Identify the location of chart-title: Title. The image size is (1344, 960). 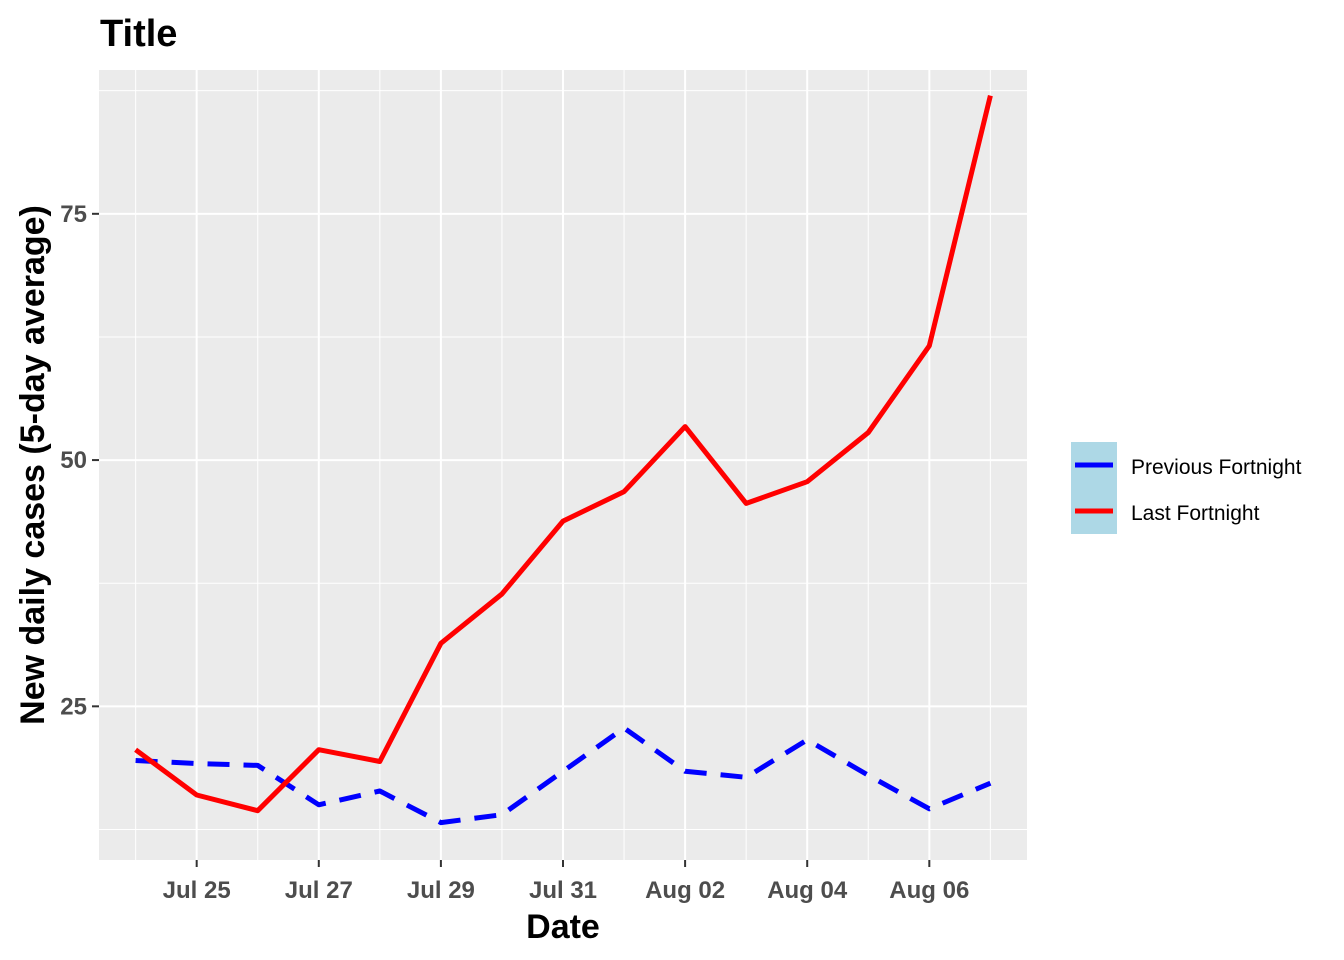
(138, 34).